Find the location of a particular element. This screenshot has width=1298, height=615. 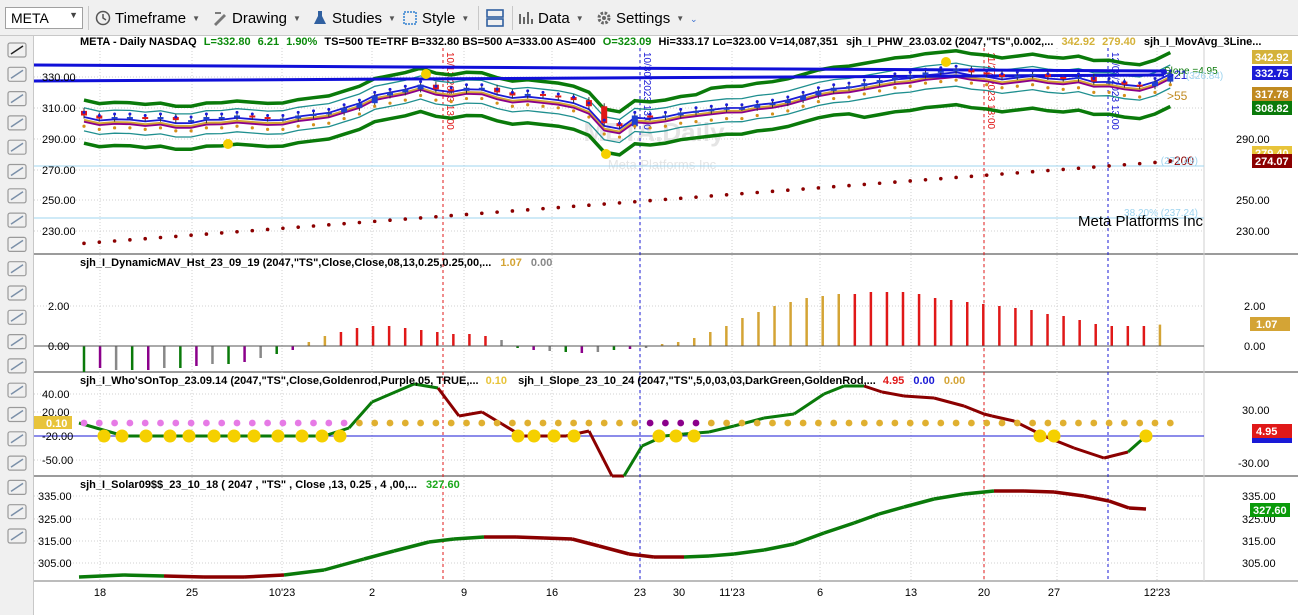

text-icon is located at coordinates (17, 536).